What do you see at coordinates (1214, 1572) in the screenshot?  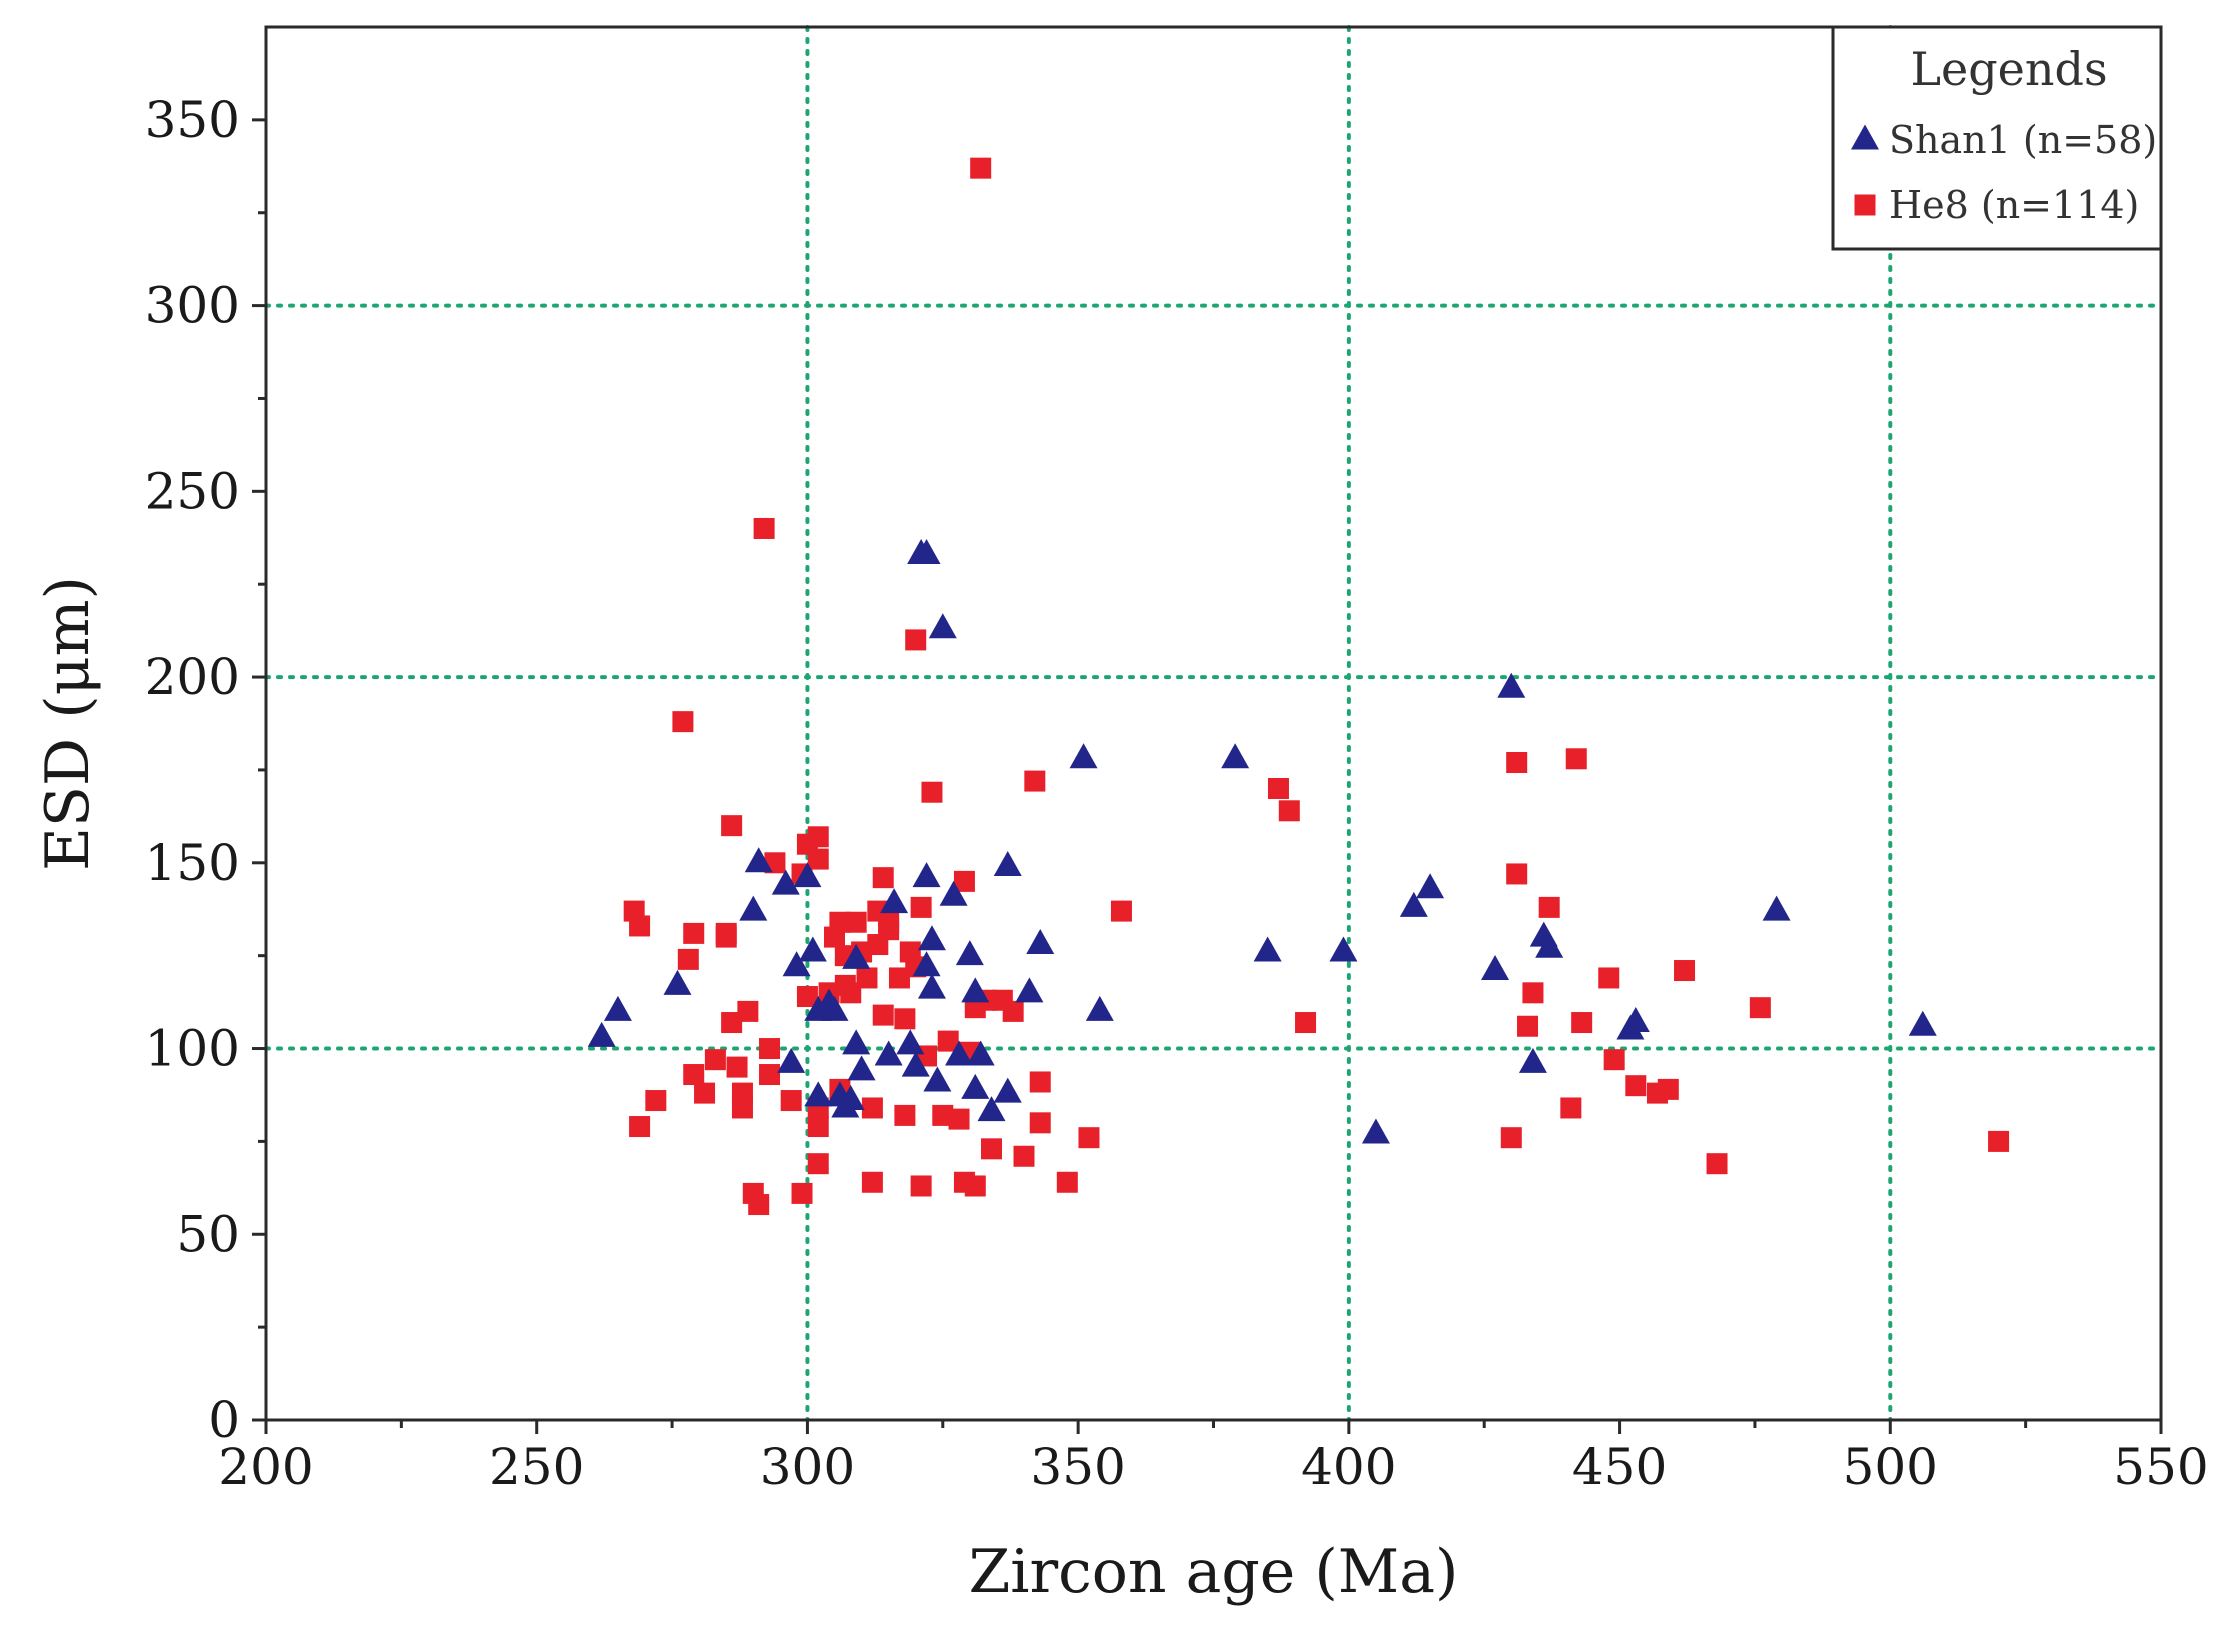 I see `x-axis-title: Zircon age (Ma)` at bounding box center [1214, 1572].